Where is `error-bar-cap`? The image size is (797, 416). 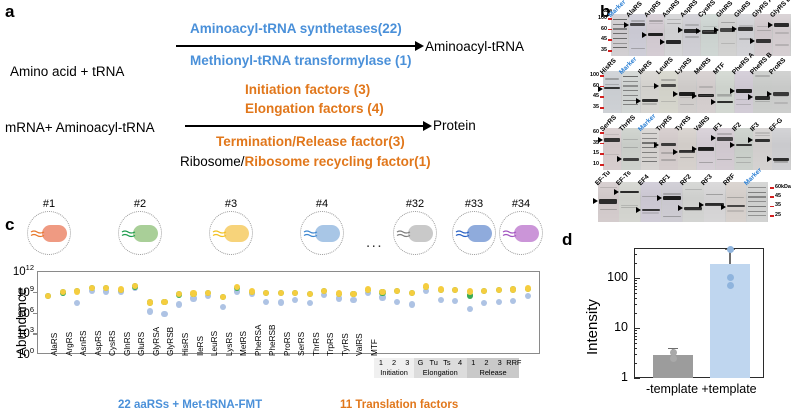
error-bar-cap is located at coordinates (673, 348).